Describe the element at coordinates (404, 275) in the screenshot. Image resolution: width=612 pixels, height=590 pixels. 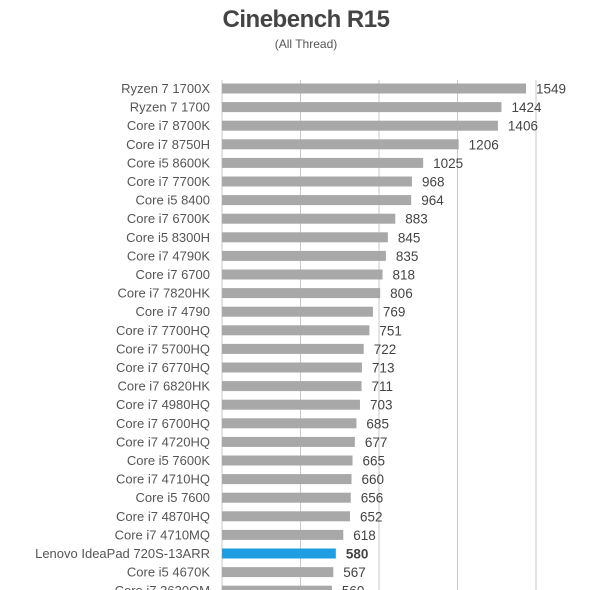
I see `value-label-10: 818` at that location.